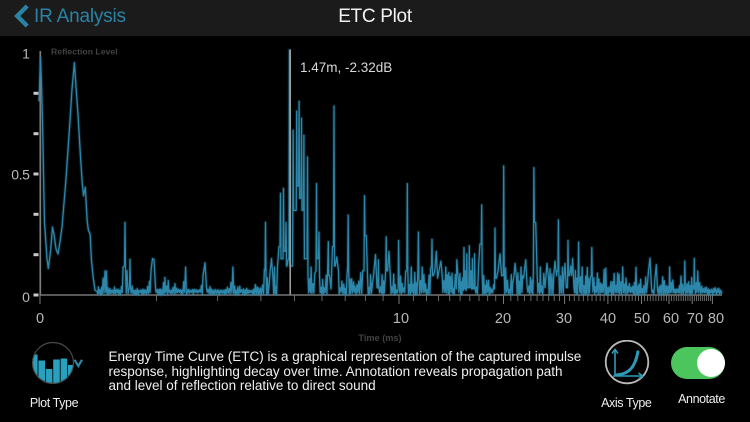 The image size is (750, 422). I want to click on svg-text: 70, so click(695, 319).